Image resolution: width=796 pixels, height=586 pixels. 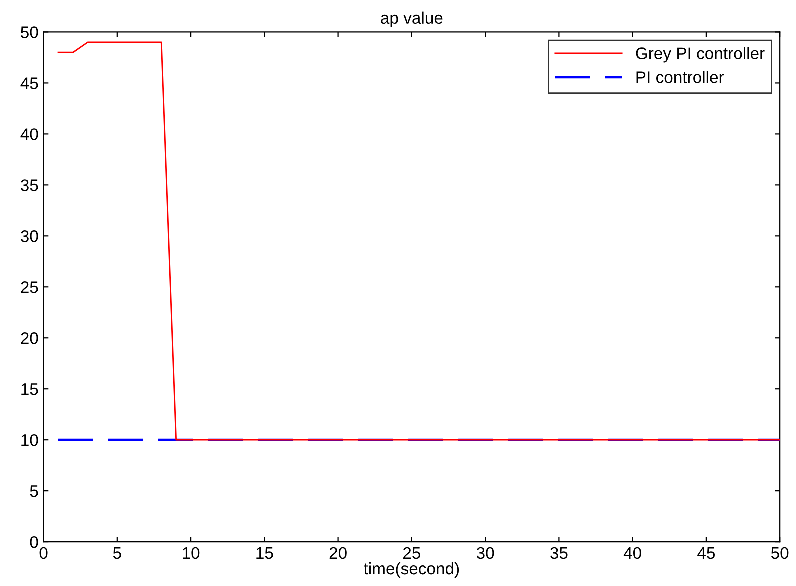 What do you see at coordinates (29, 186) in the screenshot?
I see `y-tick-label: 35` at bounding box center [29, 186].